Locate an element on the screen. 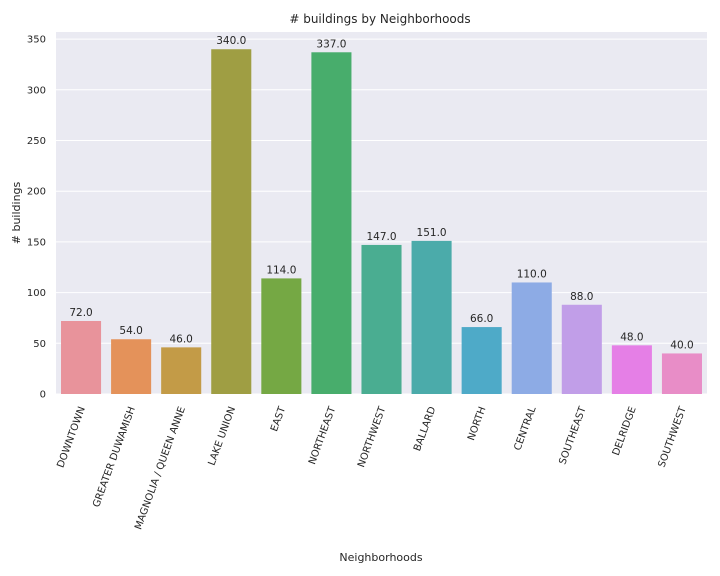 Image resolution: width=720 pixels, height=576 pixels. bar-value-label: 110.0 is located at coordinates (532, 274).